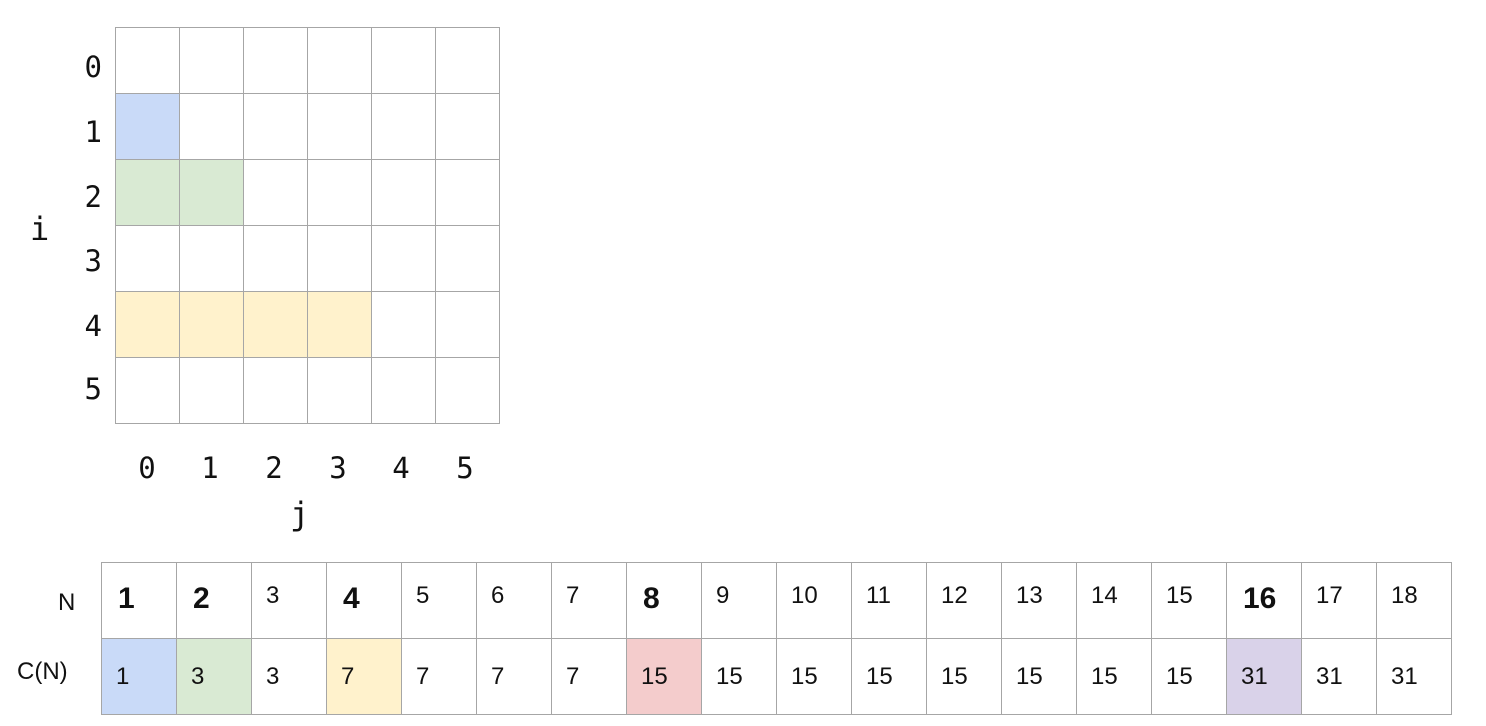 Image resolution: width=1486 pixels, height=726 pixels. I want to click on n-value: 7, so click(573, 595).